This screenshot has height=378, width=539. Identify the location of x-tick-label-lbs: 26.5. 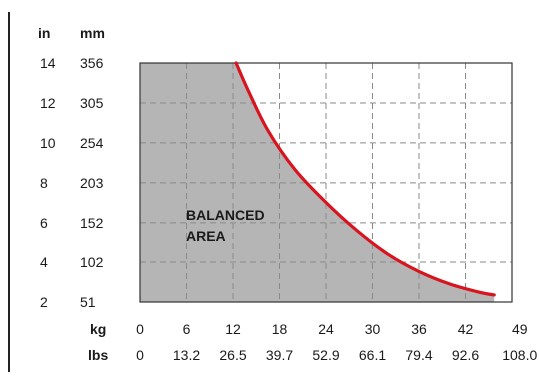
(232, 355).